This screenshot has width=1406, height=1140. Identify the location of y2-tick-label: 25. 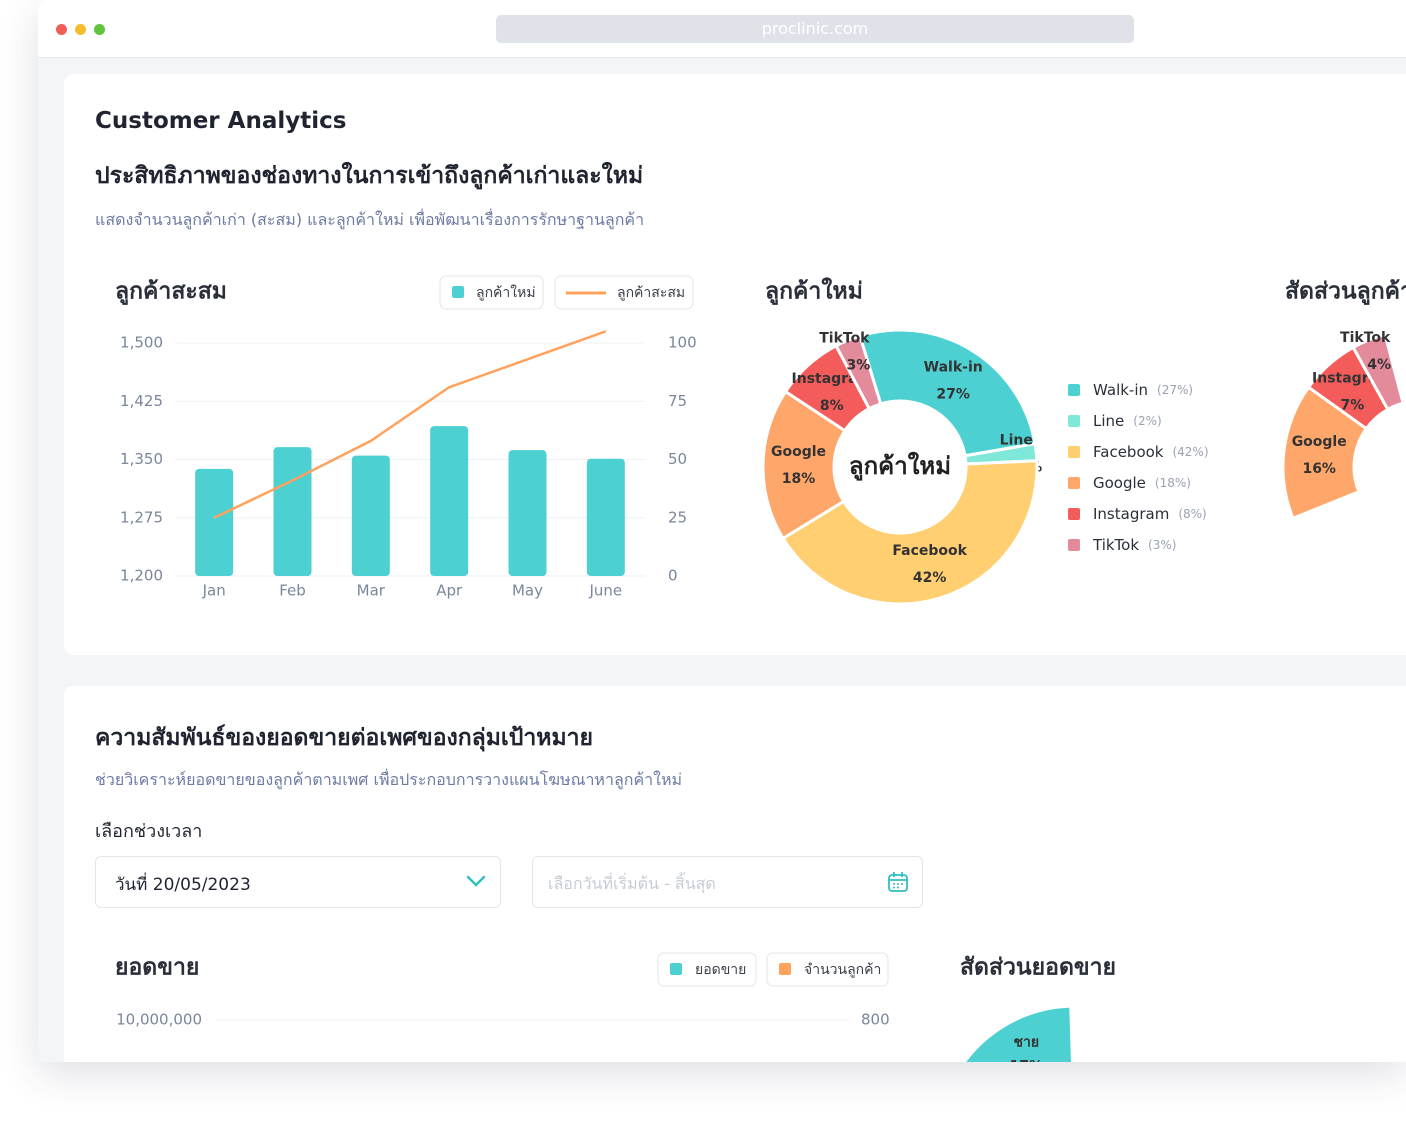
(677, 517).